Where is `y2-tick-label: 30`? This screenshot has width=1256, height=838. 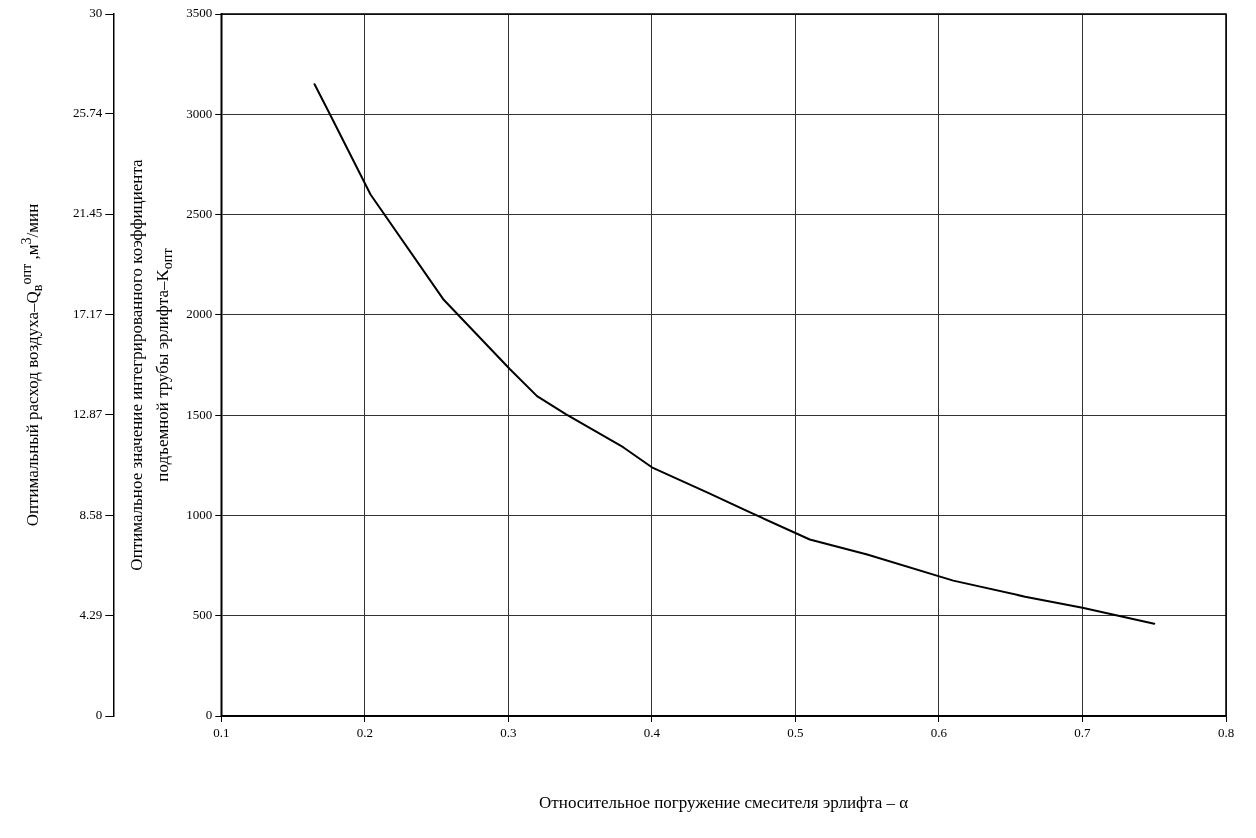
y2-tick-label: 30 is located at coordinates (96, 13).